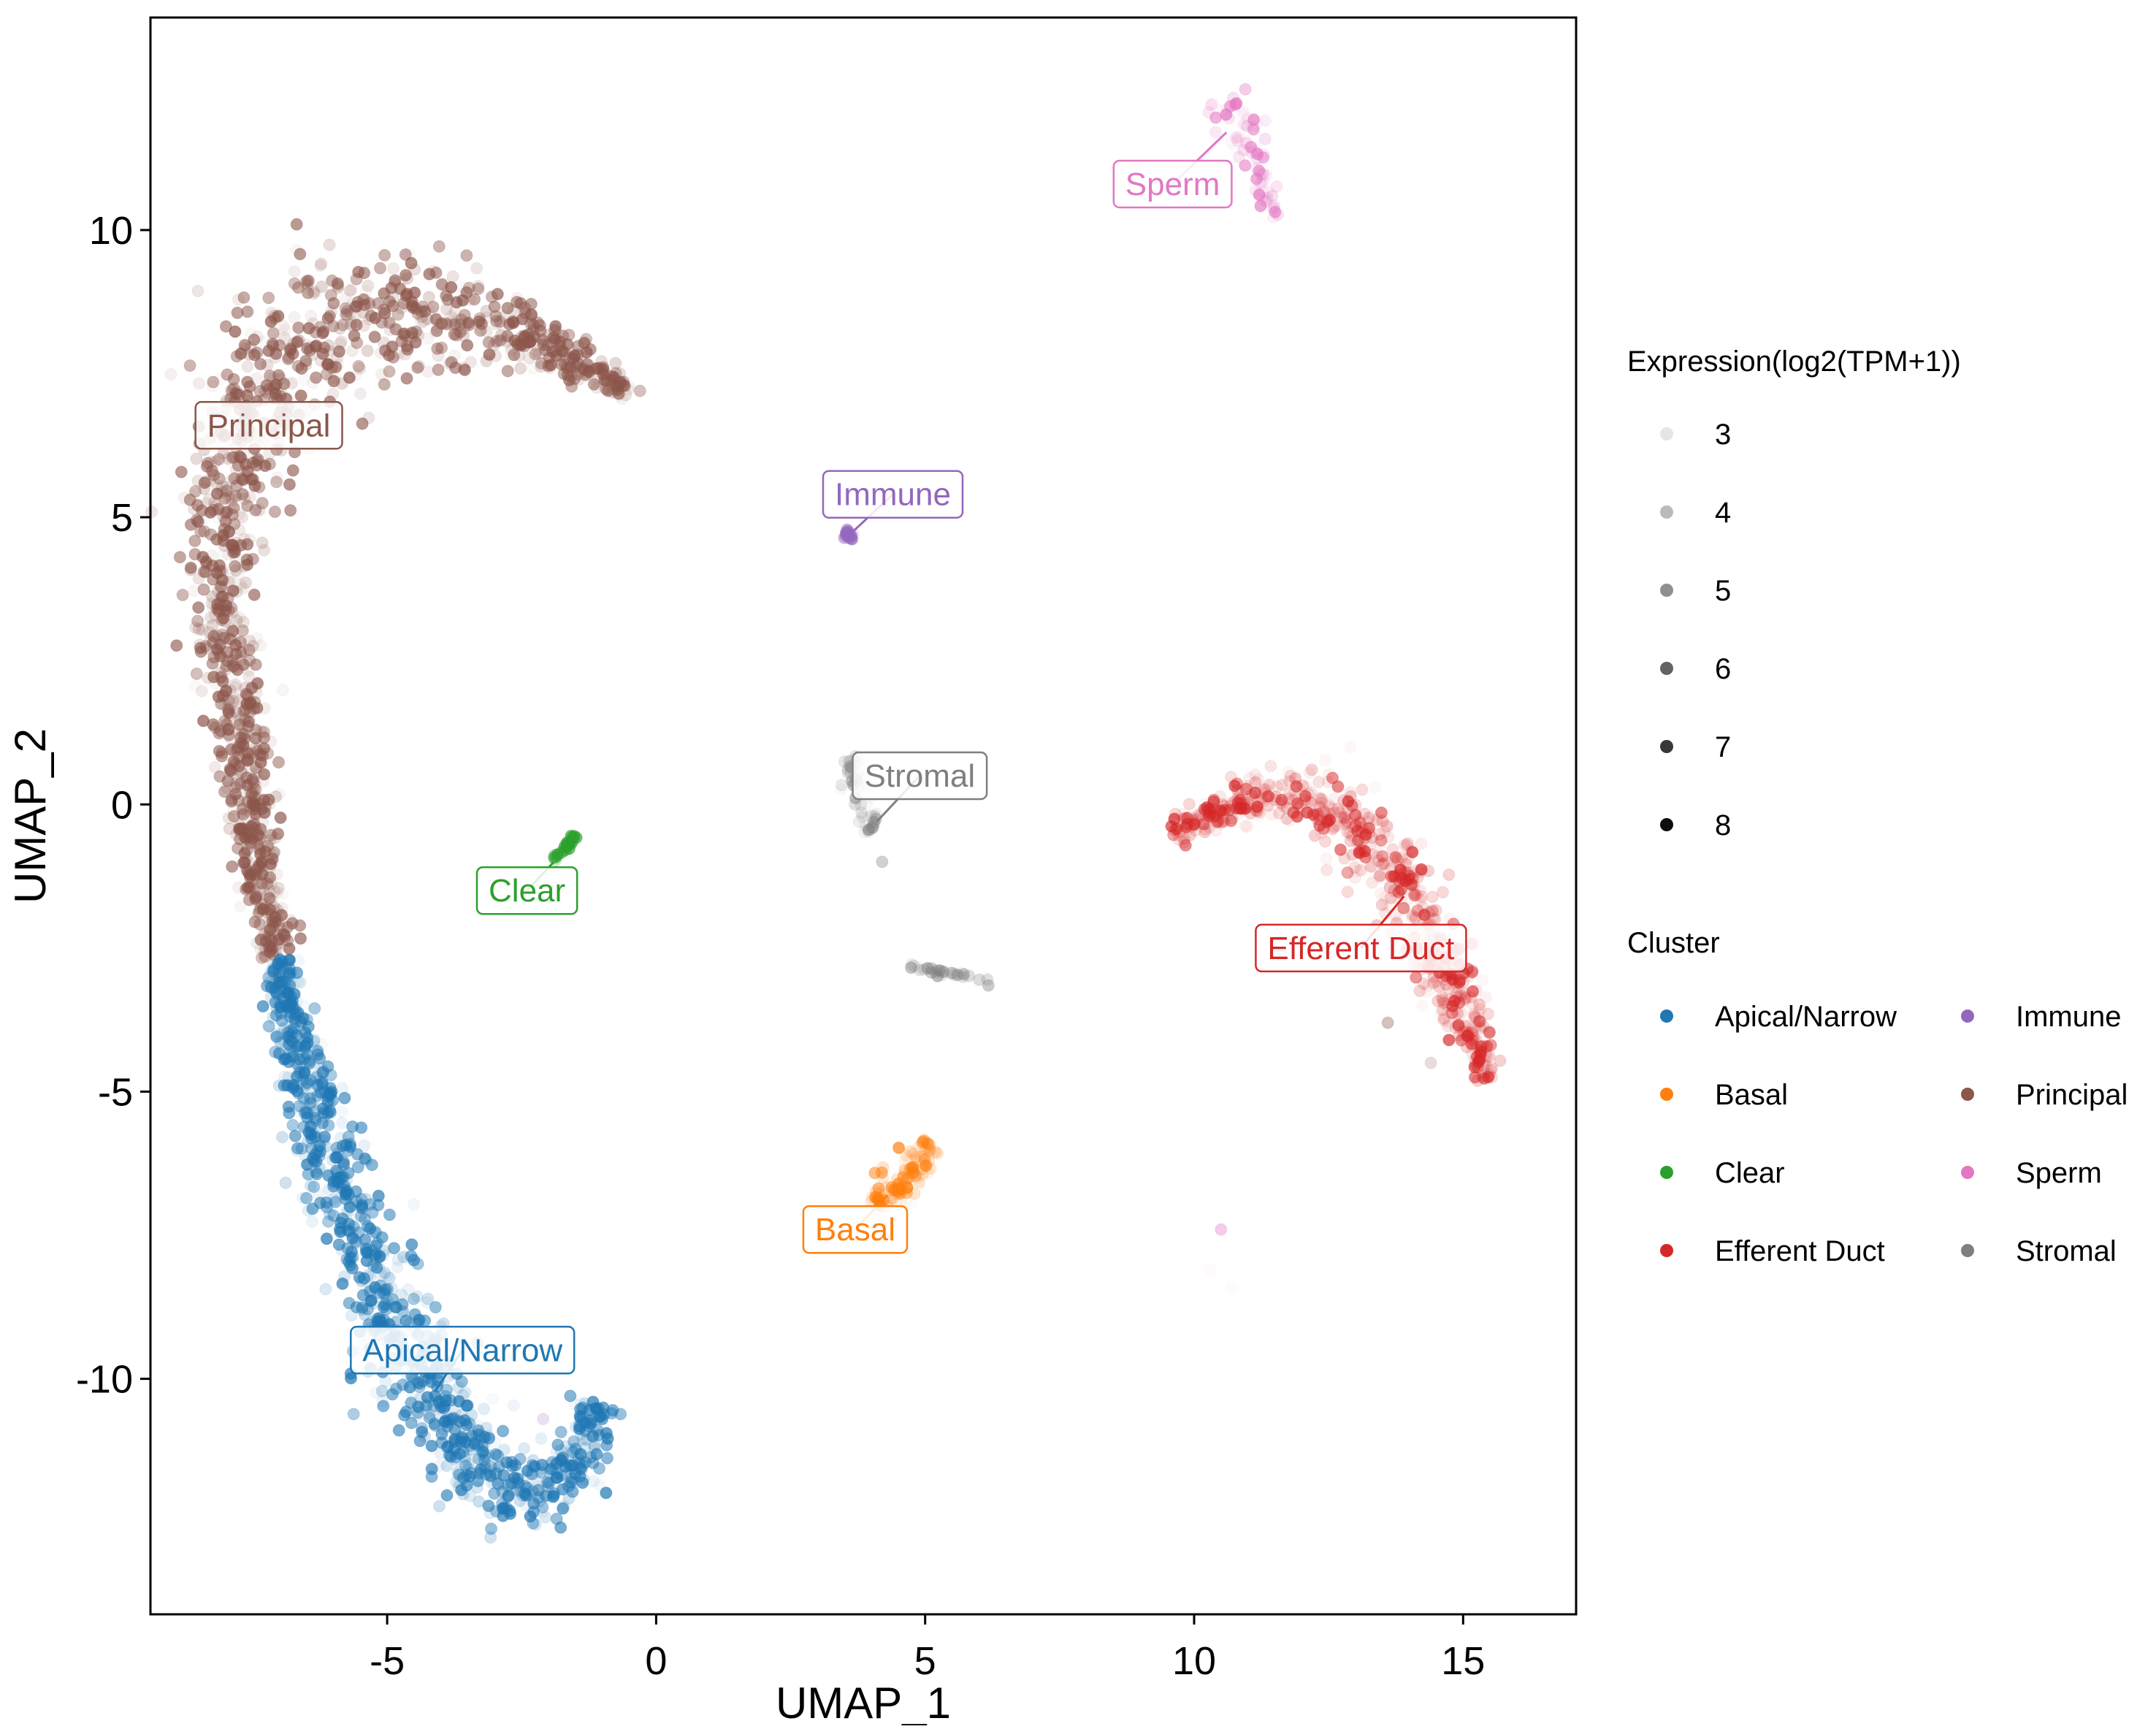 Image resolution: width=2156 pixels, height=1729 pixels. I want to click on label-text: Stromal, so click(921, 776).